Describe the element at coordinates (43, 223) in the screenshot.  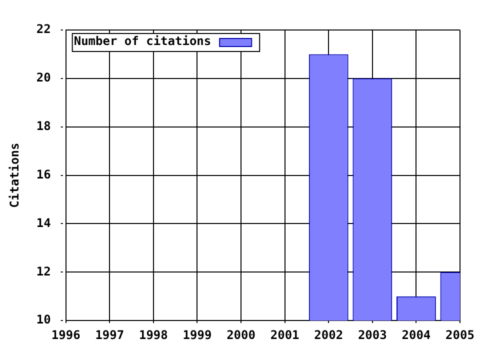
I see `y-tick-label: 14` at that location.